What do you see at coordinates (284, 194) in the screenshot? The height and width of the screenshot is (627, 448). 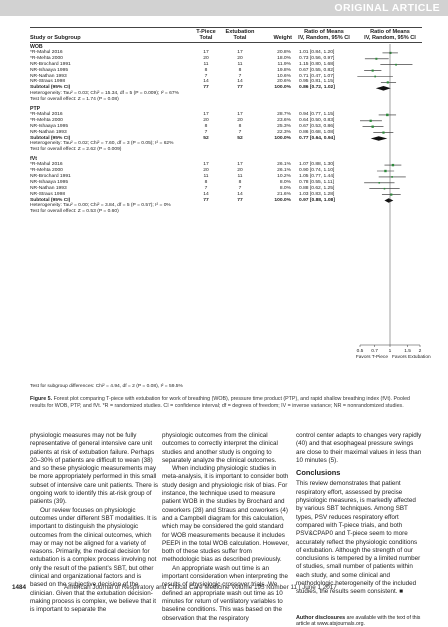 I see `study-weight: 21.6%` at bounding box center [284, 194].